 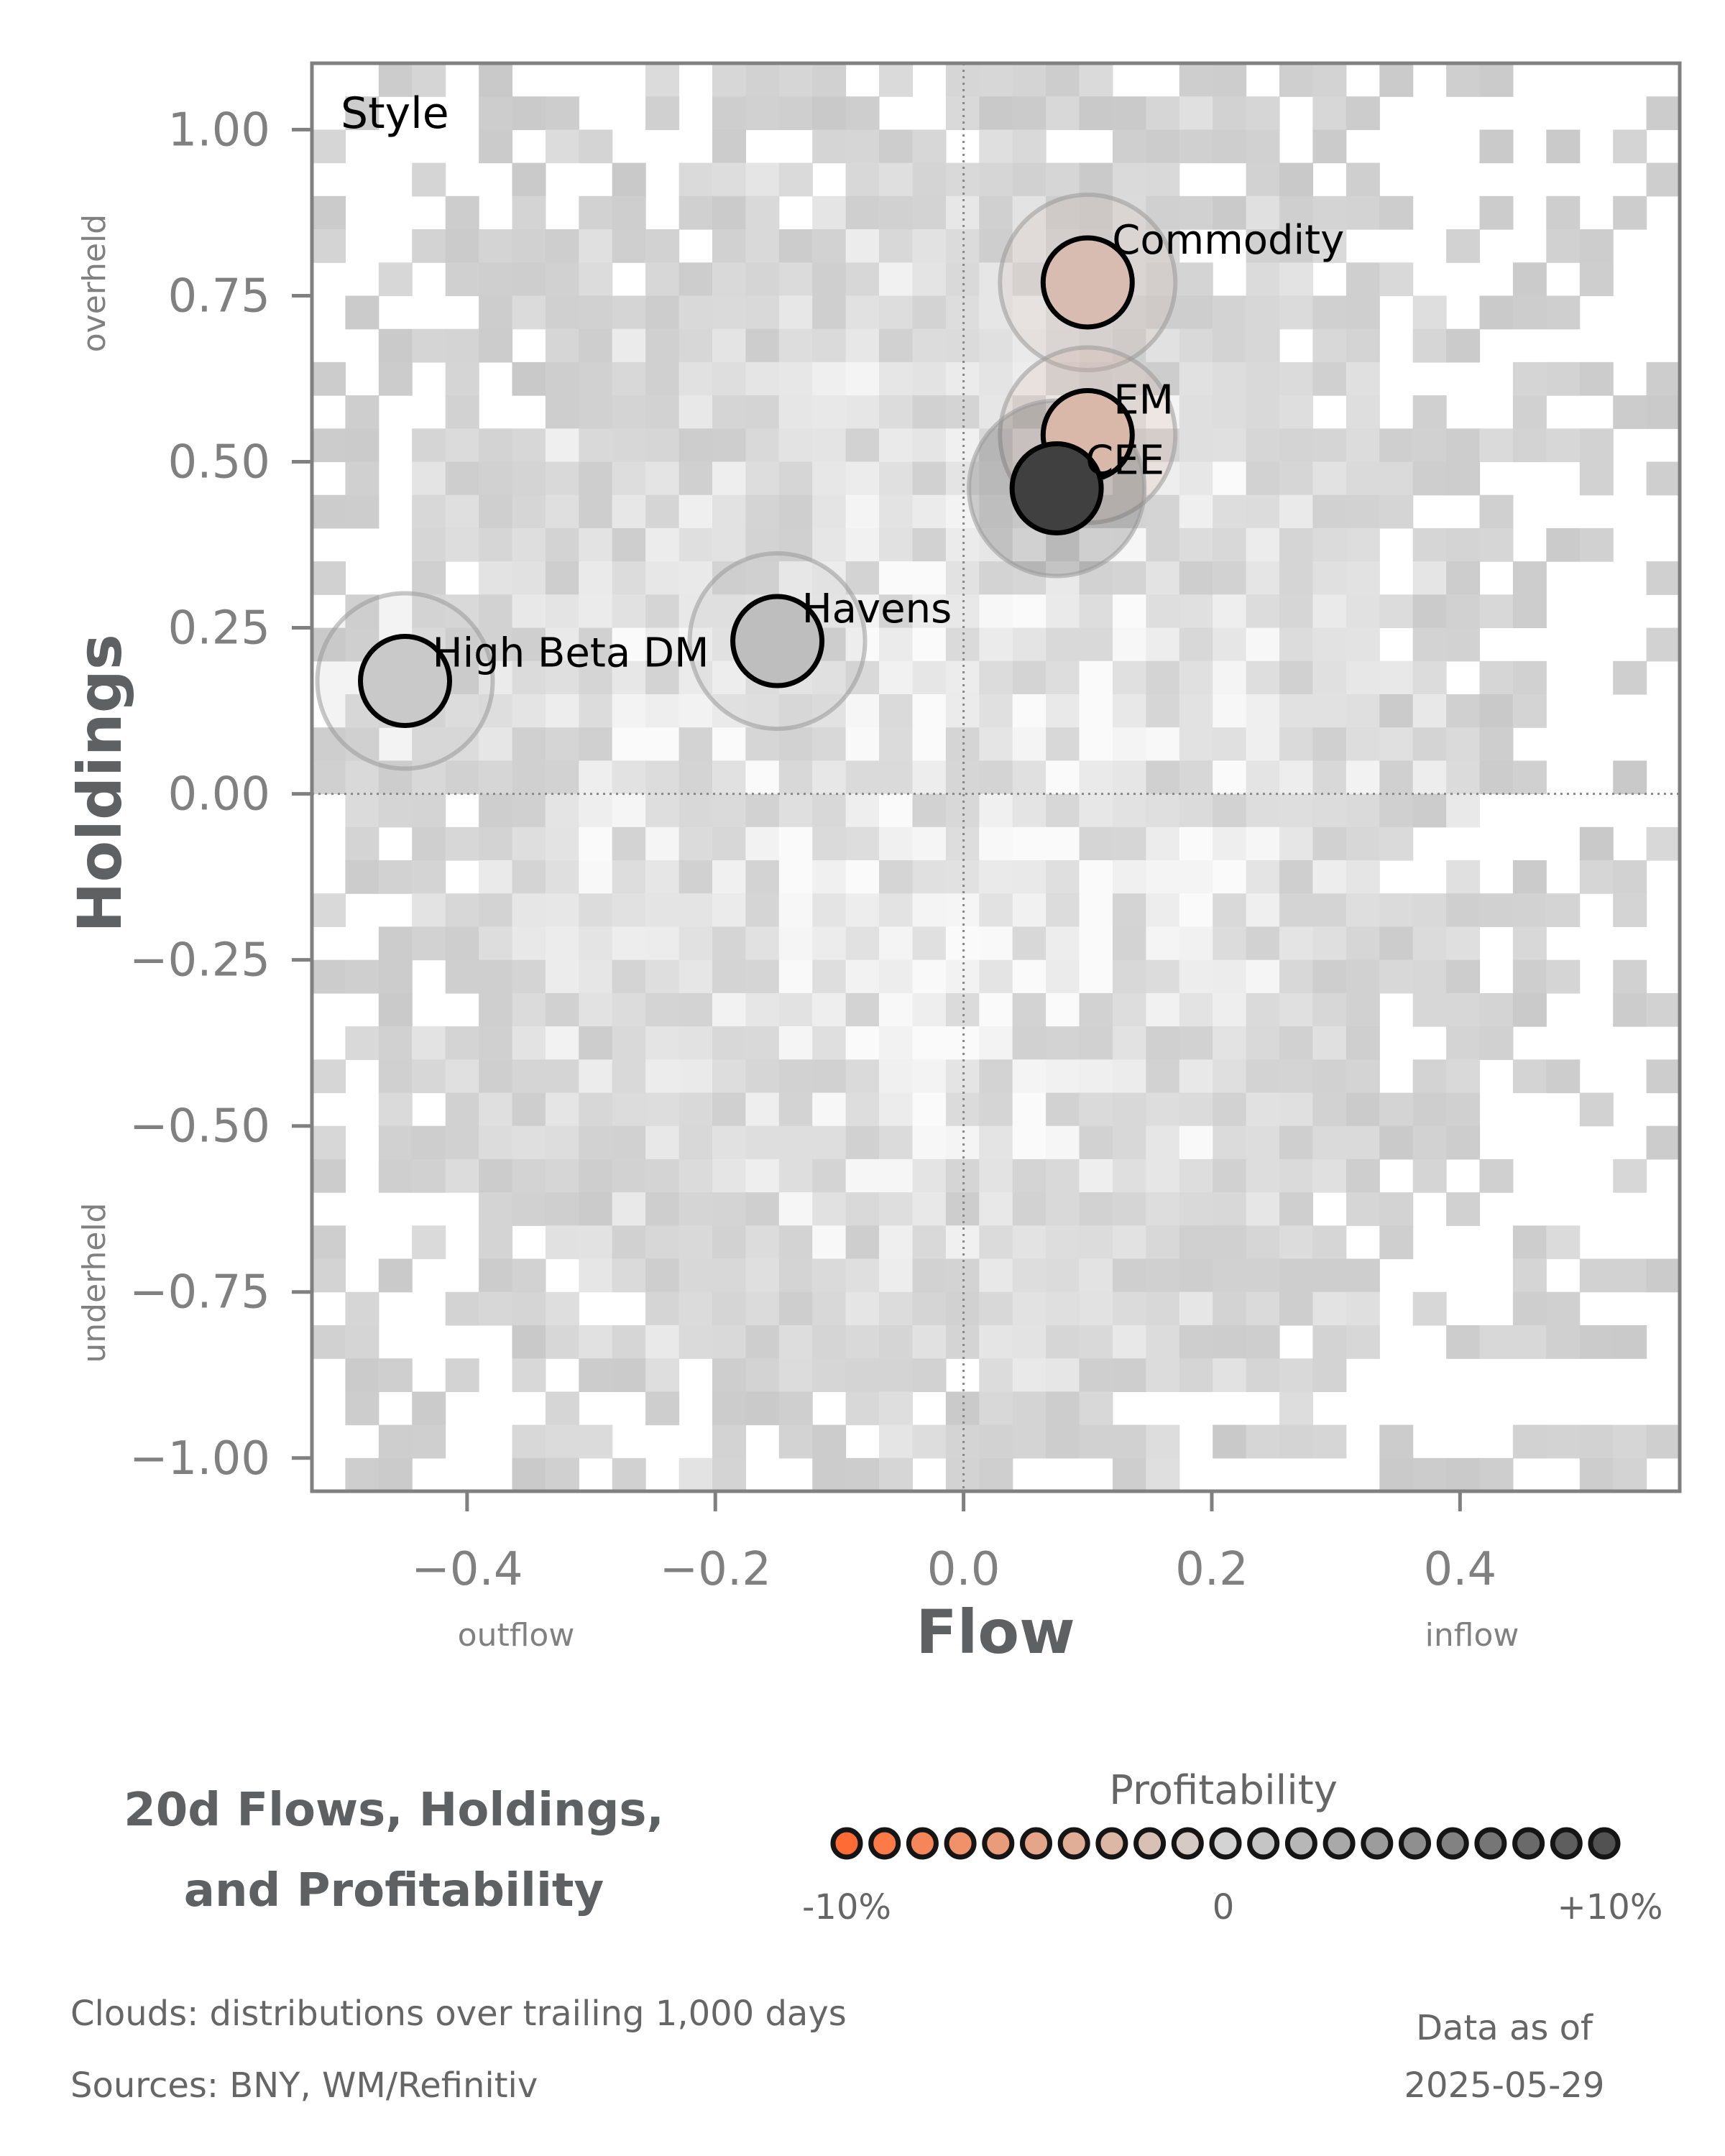 What do you see at coordinates (94, 283) in the screenshot?
I see `y-side-label-top: overheld` at bounding box center [94, 283].